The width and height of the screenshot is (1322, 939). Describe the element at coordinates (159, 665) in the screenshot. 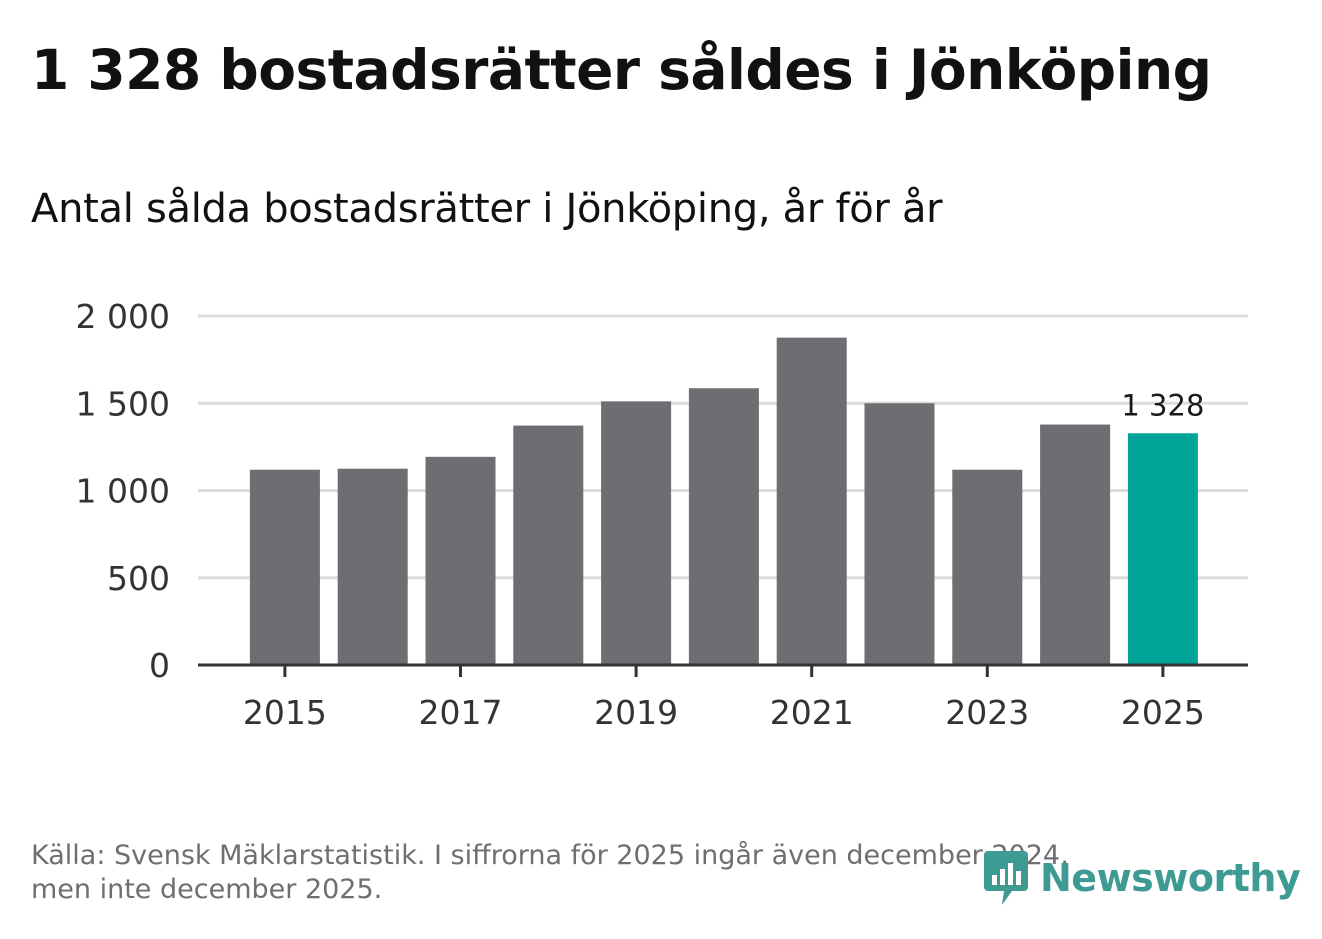

I see `y-tick-label: 0` at that location.